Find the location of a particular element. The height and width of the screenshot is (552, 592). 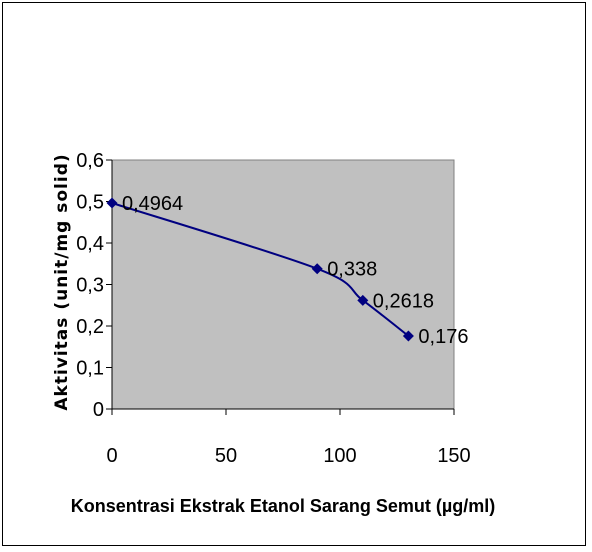

x-tick-label: 100 is located at coordinates (339, 456).